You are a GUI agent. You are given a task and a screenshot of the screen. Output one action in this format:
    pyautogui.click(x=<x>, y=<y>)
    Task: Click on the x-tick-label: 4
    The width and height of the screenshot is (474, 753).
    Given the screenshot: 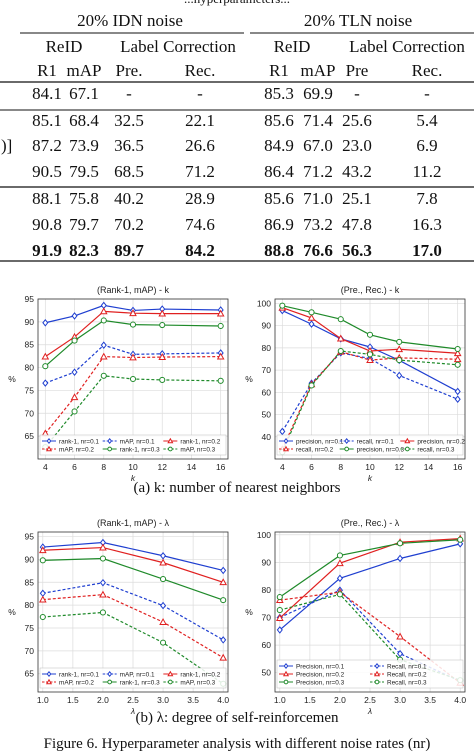 What is the action you would take?
    pyautogui.click(x=282, y=467)
    